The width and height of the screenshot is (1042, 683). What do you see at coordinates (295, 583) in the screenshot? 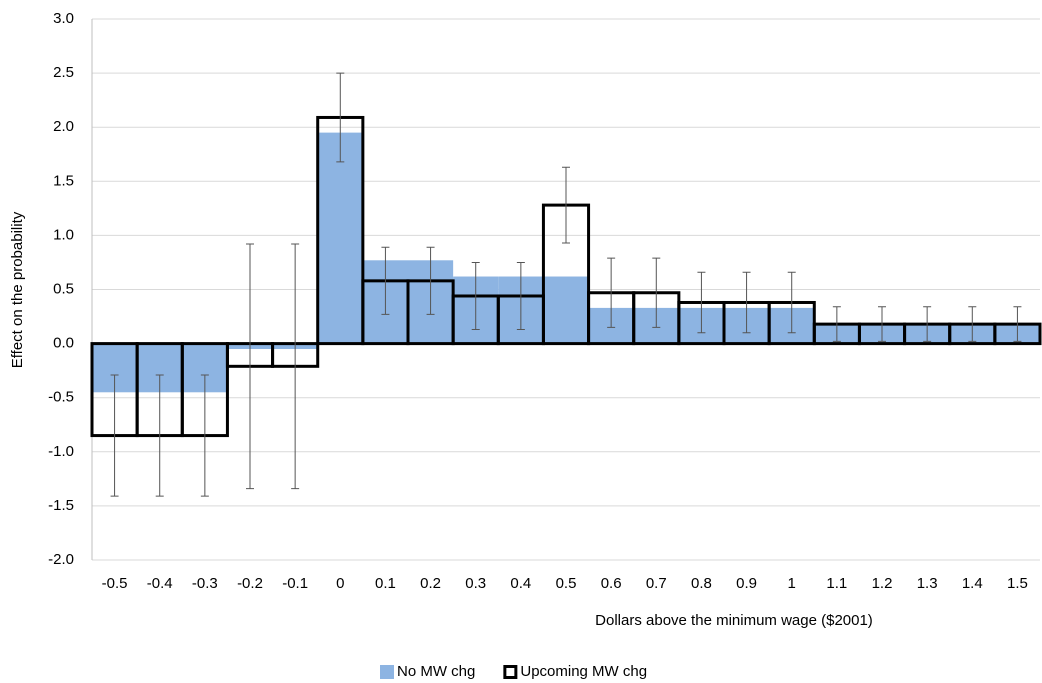
I see `x-tick-label: -0.1` at bounding box center [295, 583].